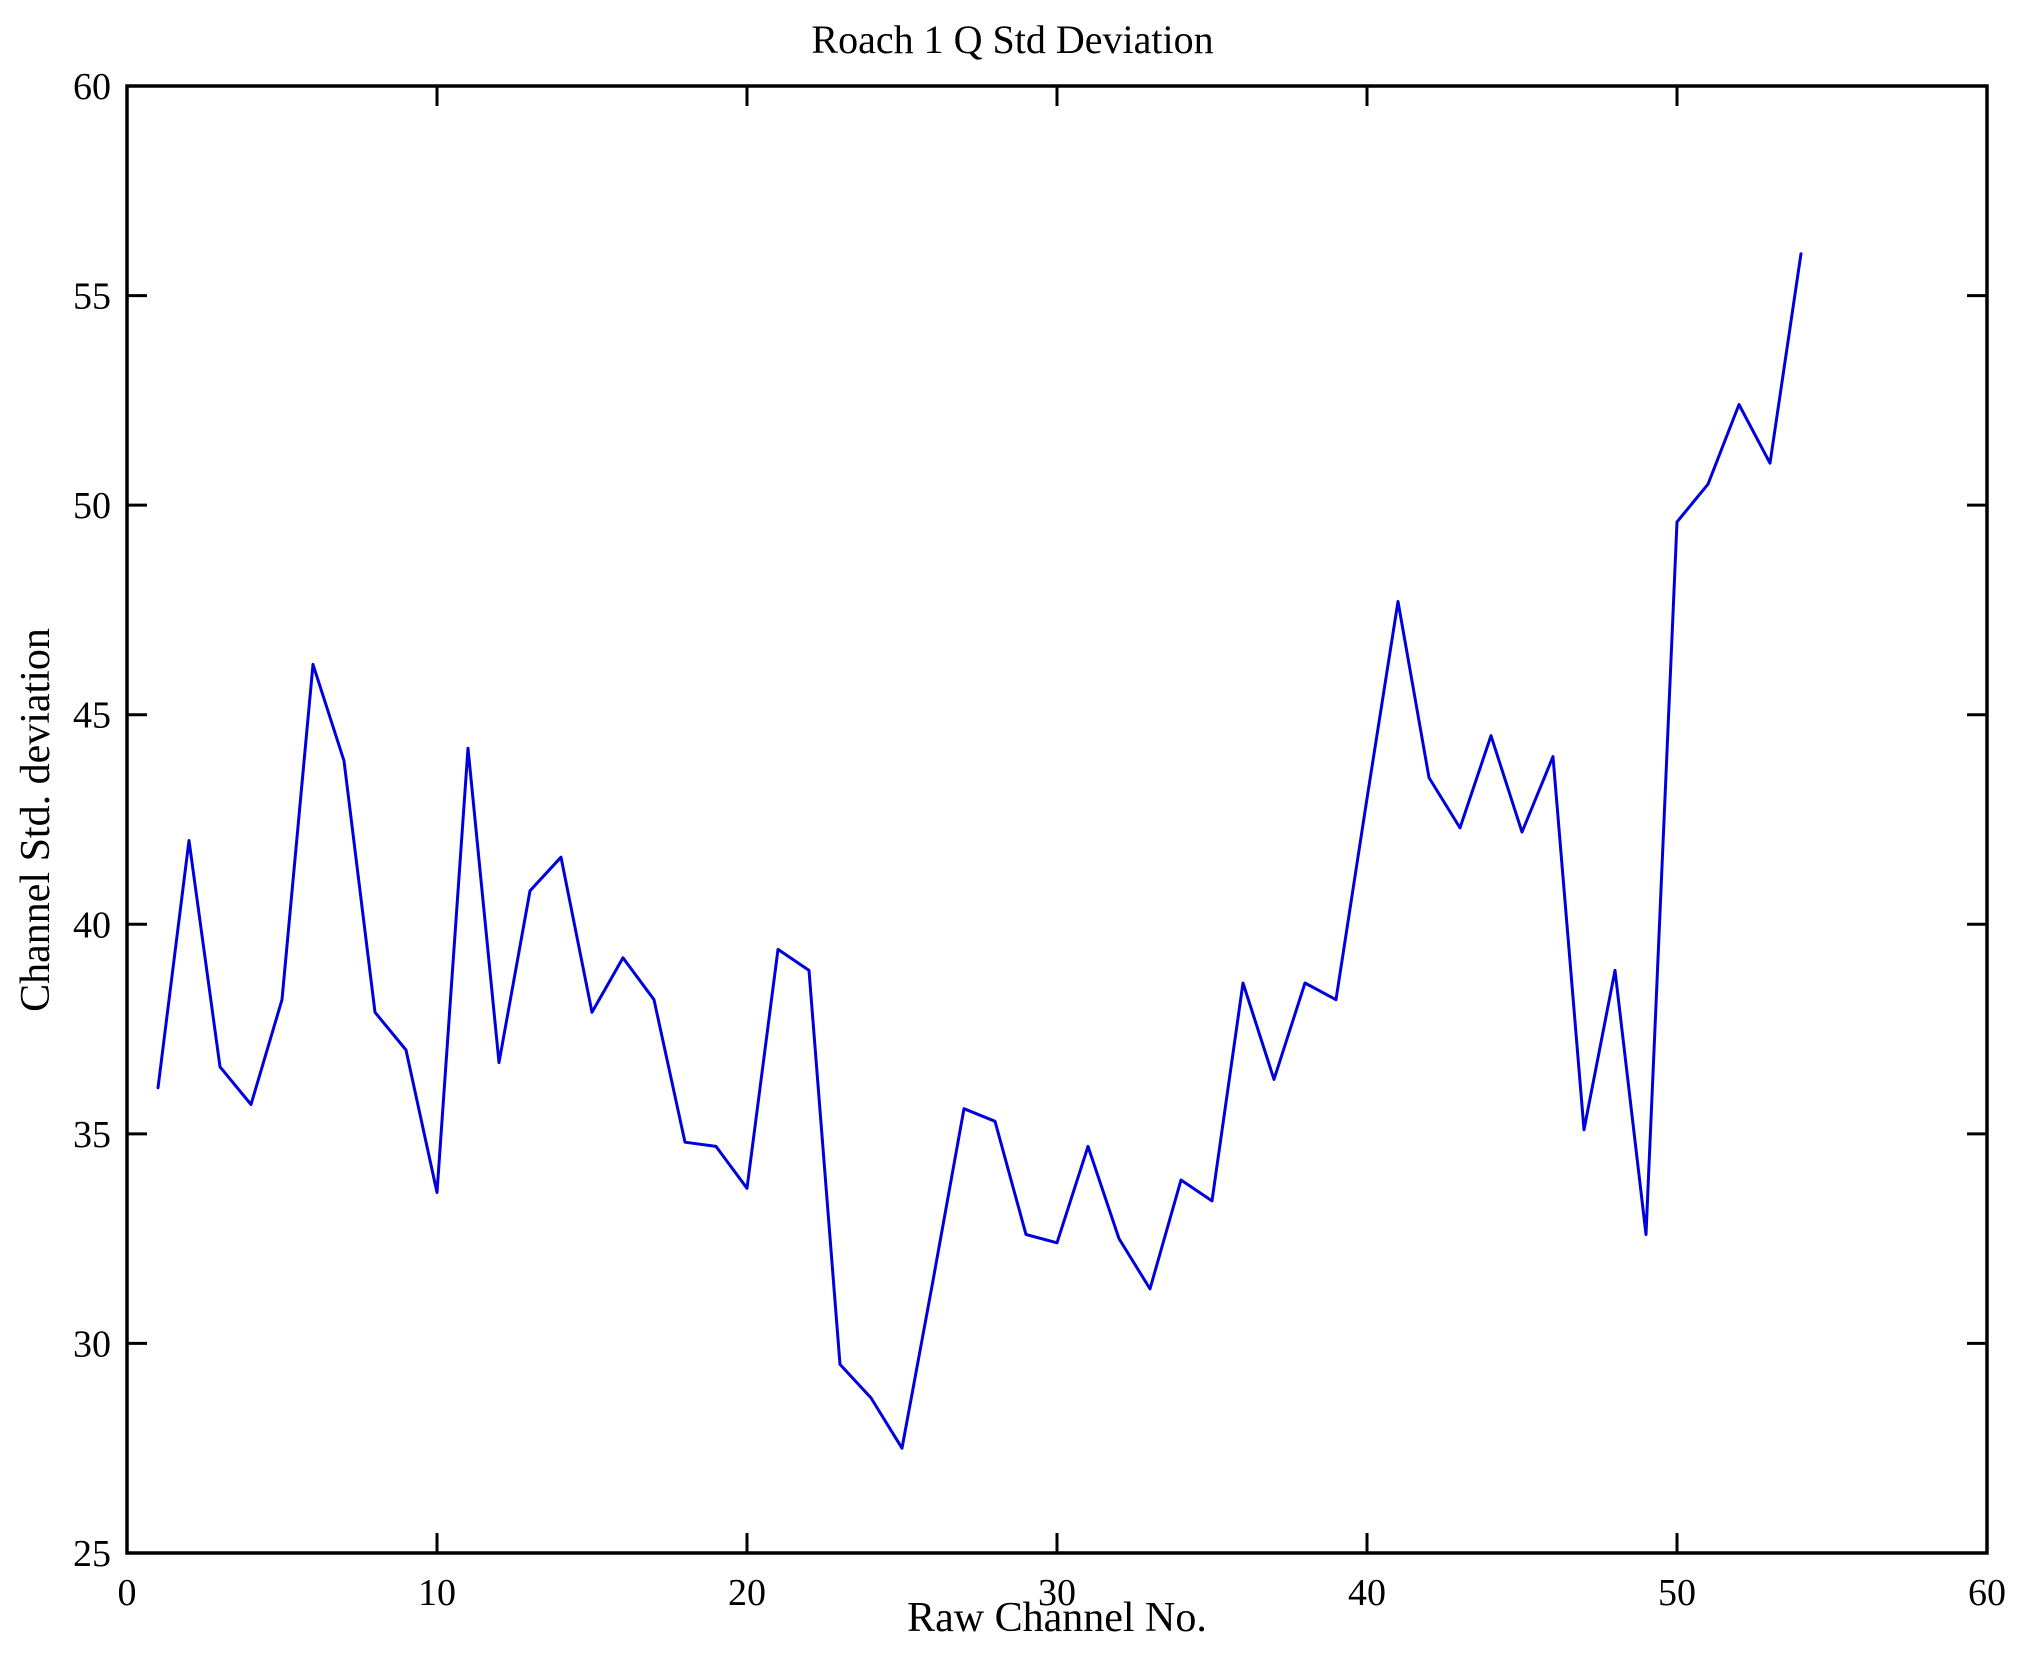 This screenshot has height=1671, width=2025. I want to click on y-tick-label: 60, so click(92, 87).